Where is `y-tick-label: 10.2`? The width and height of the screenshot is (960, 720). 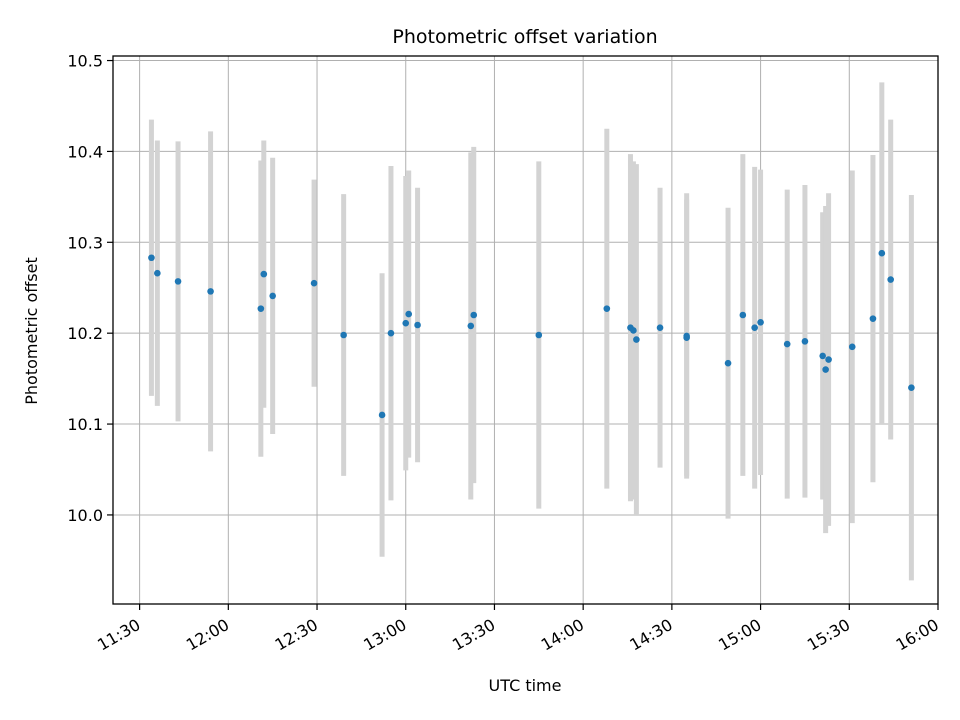
y-tick-label: 10.2 is located at coordinates (85, 333).